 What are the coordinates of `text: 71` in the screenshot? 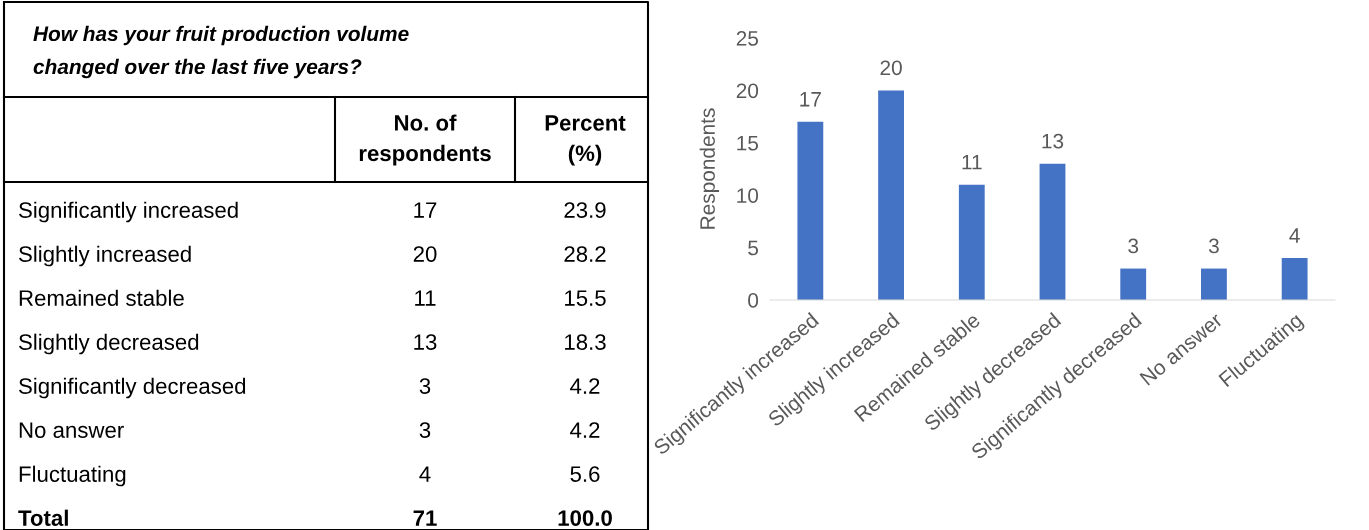 It's located at (425, 518).